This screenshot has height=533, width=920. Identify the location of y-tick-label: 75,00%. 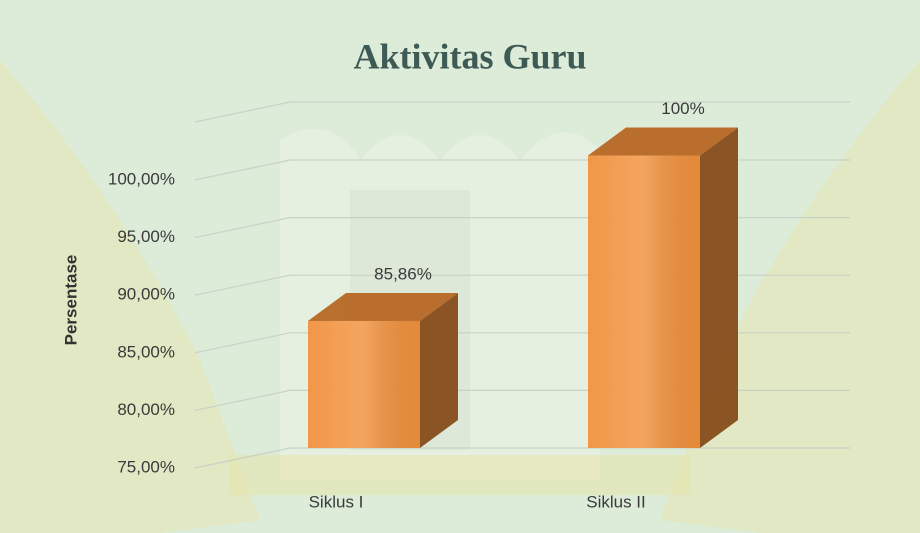
(146, 466).